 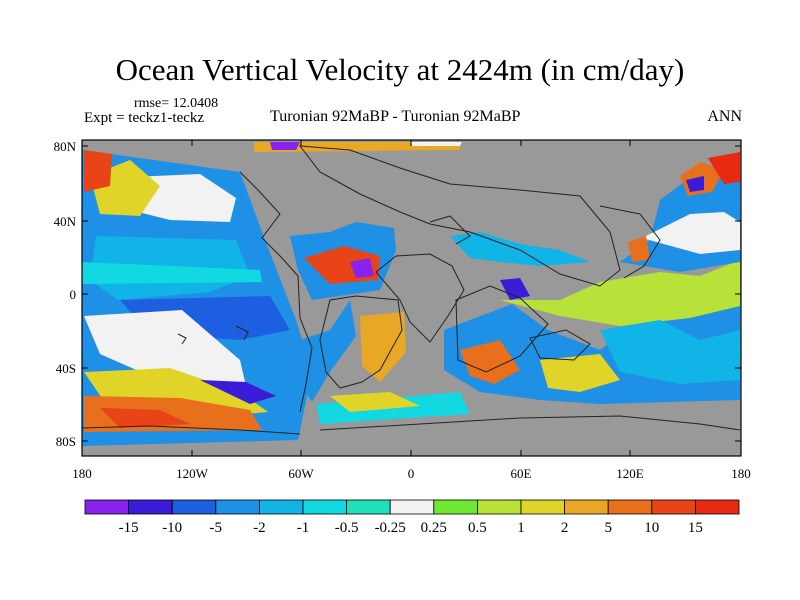 What do you see at coordinates (651, 528) in the screenshot?
I see `colorbar-label: 10` at bounding box center [651, 528].